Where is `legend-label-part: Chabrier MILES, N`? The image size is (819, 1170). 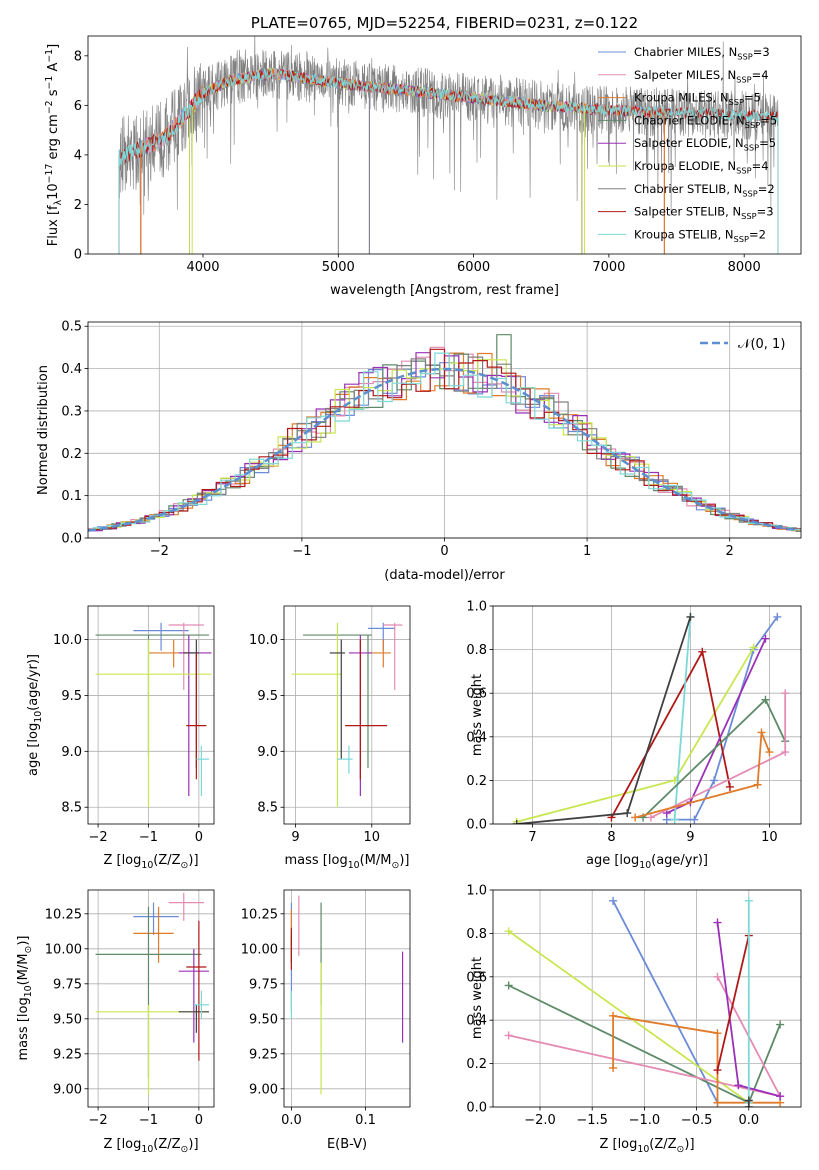
legend-label-part: Chabrier MILES, N is located at coordinates (685, 52).